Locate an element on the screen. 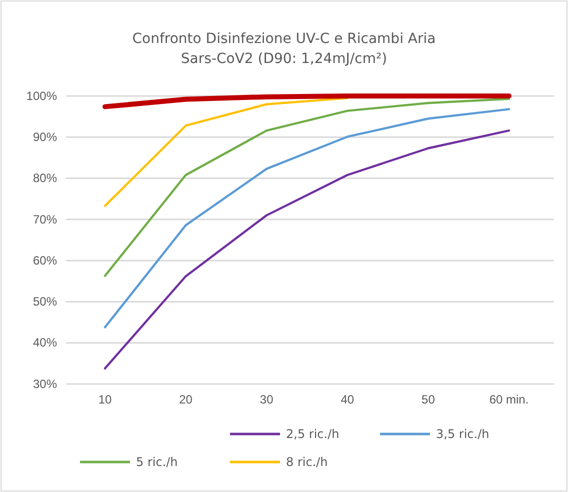 The height and width of the screenshot is (492, 568). y-tick-label: 80% is located at coordinates (45, 178).